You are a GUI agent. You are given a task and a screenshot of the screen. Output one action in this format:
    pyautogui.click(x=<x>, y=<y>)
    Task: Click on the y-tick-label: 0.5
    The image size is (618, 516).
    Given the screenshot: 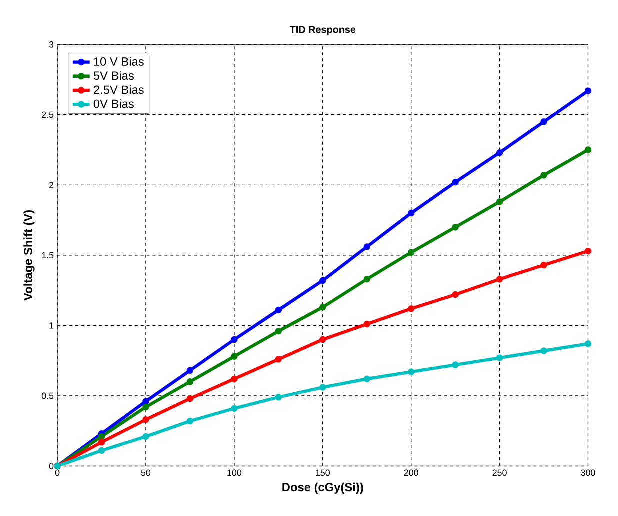 What is the action you would take?
    pyautogui.click(x=48, y=396)
    